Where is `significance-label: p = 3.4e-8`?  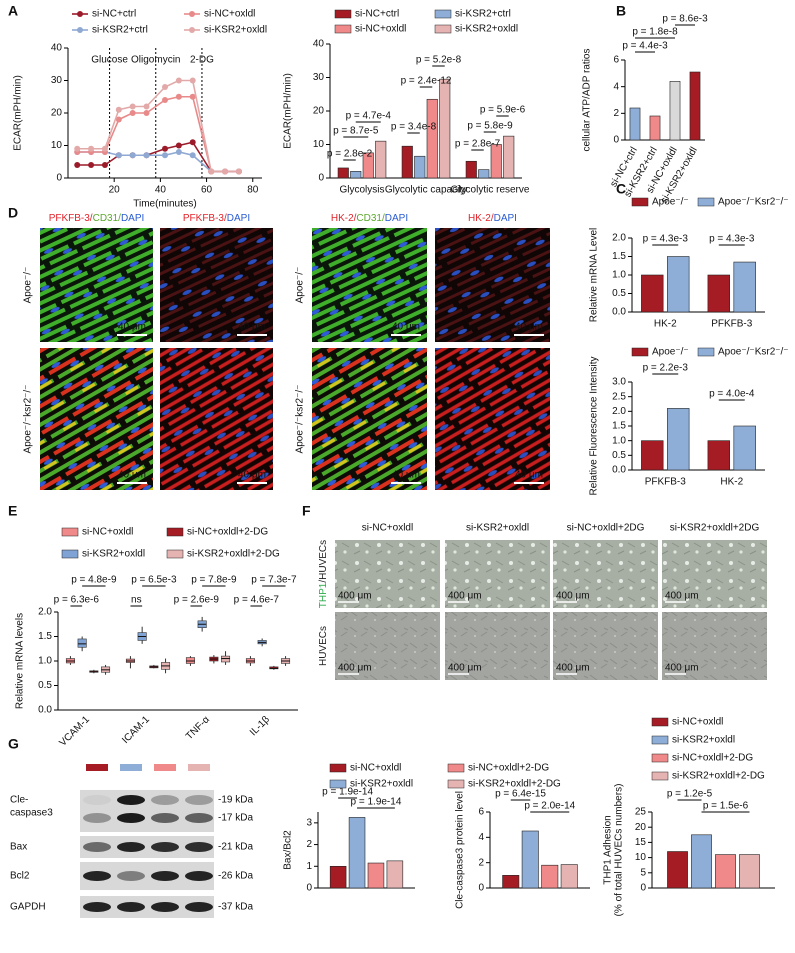
significance-label: p = 3.4e-8 is located at coordinates (414, 127).